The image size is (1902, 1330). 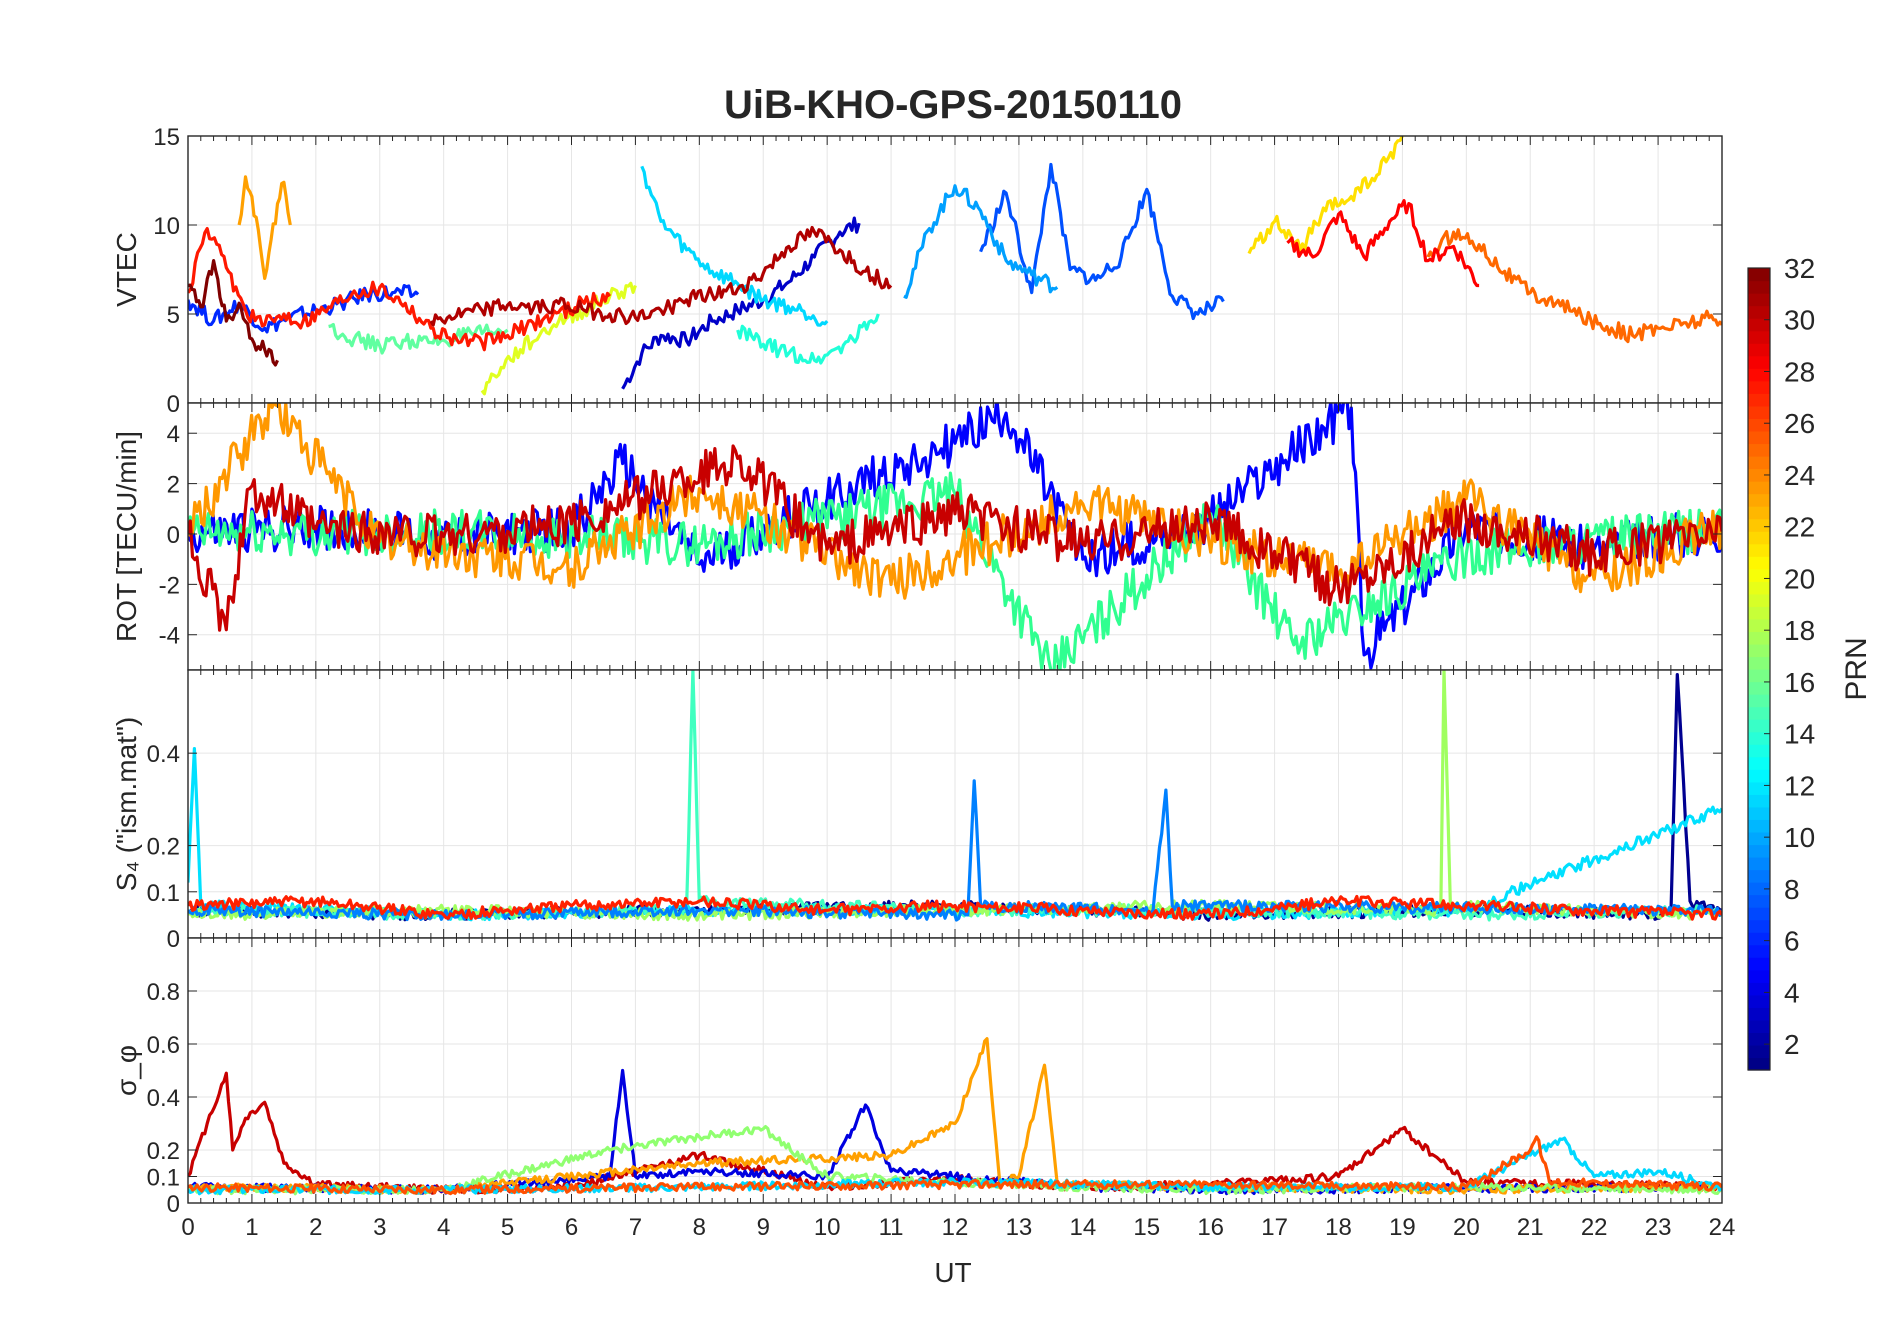 I want to click on y-axis-label: VTEC, so click(x=126, y=269).